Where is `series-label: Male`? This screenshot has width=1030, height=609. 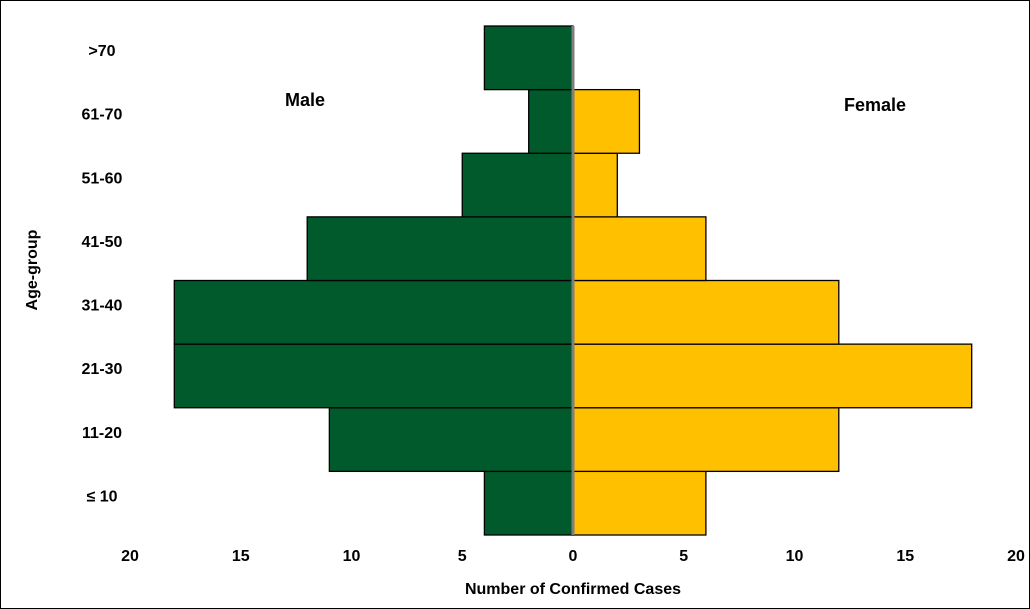
series-label: Male is located at coordinates (305, 100).